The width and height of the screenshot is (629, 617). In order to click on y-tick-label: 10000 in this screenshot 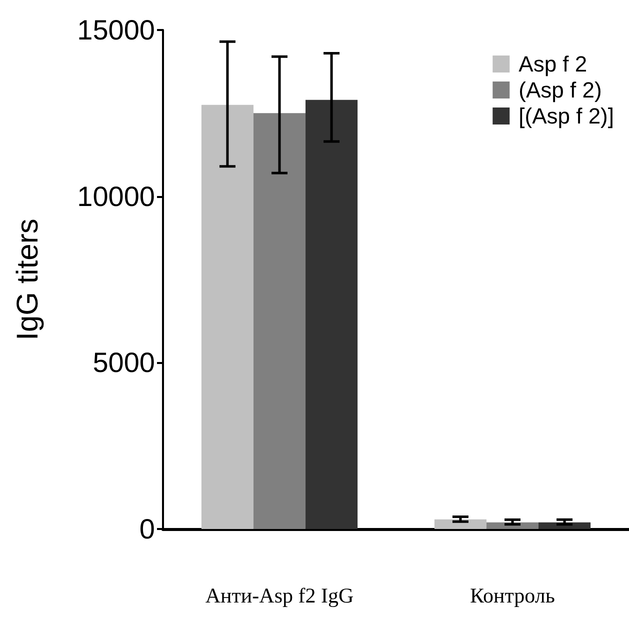, I will do `click(116, 196)`.